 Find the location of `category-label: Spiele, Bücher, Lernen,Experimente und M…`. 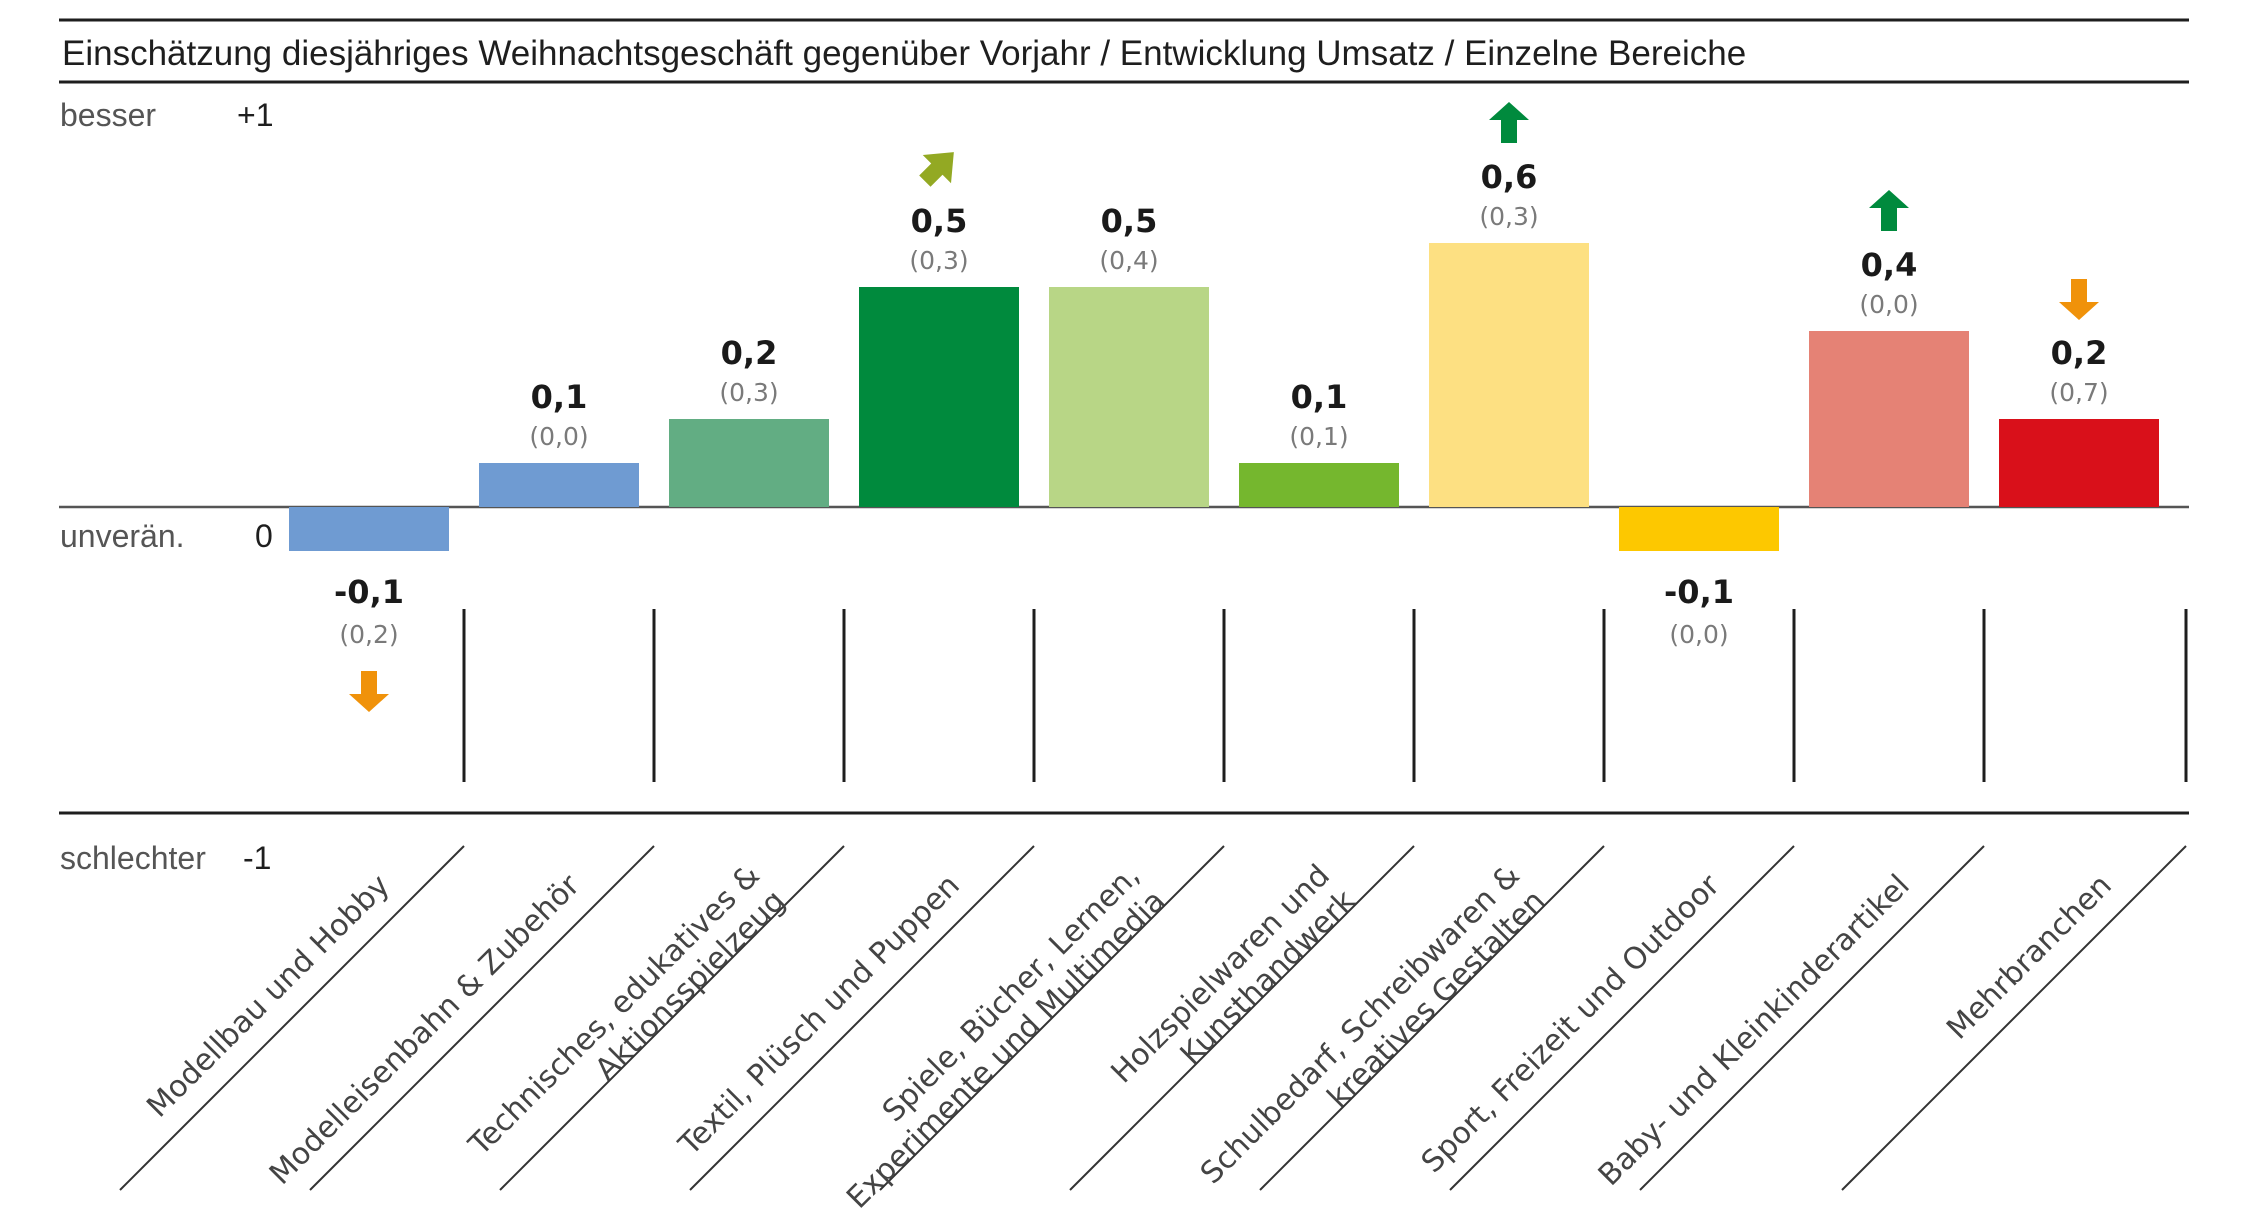

category-label: Spiele, Bücher, Lernen,Experimente und M… is located at coordinates (994, 1037).